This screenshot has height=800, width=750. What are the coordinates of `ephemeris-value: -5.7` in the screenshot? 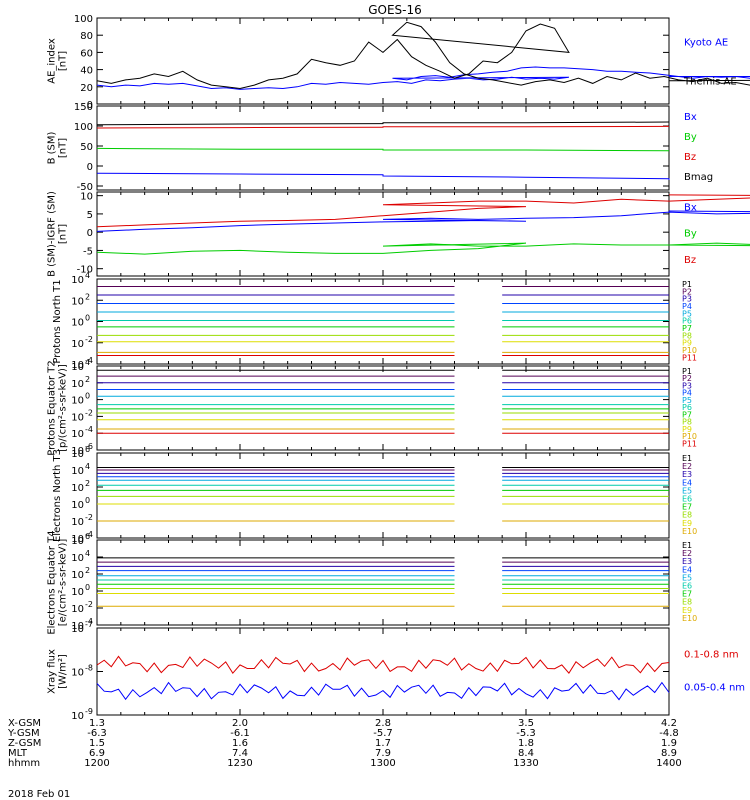 It's located at (383, 733).